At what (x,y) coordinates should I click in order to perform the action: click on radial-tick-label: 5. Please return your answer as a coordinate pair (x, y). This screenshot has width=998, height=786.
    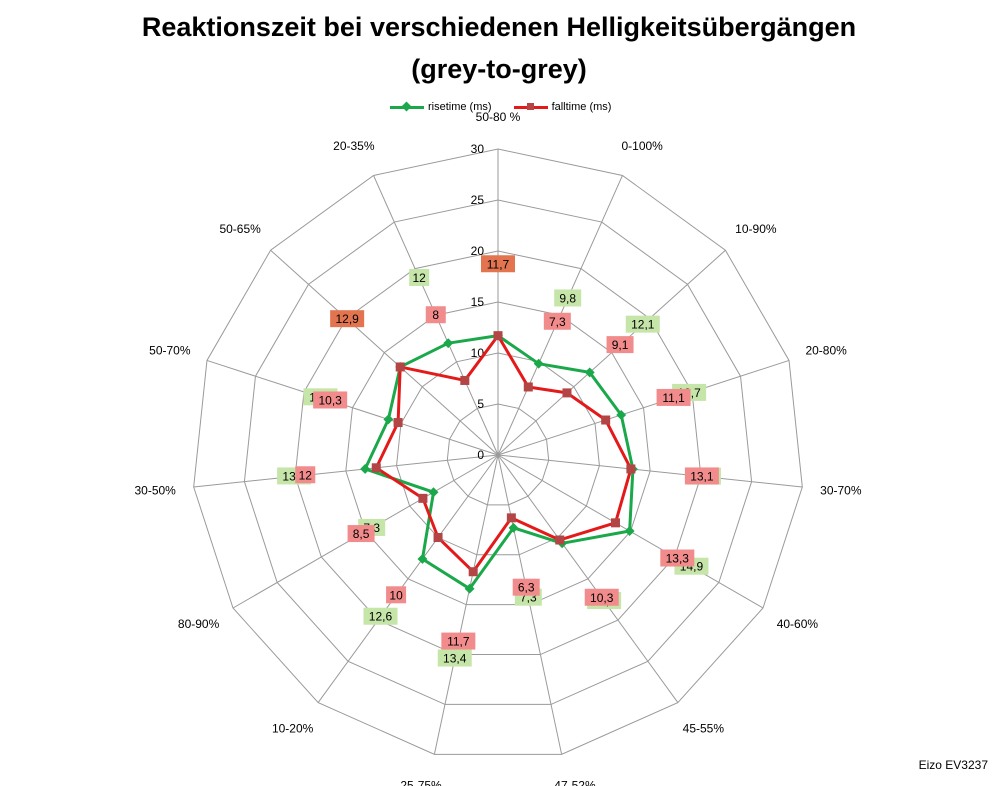
    Looking at the image, I should click on (480, 404).